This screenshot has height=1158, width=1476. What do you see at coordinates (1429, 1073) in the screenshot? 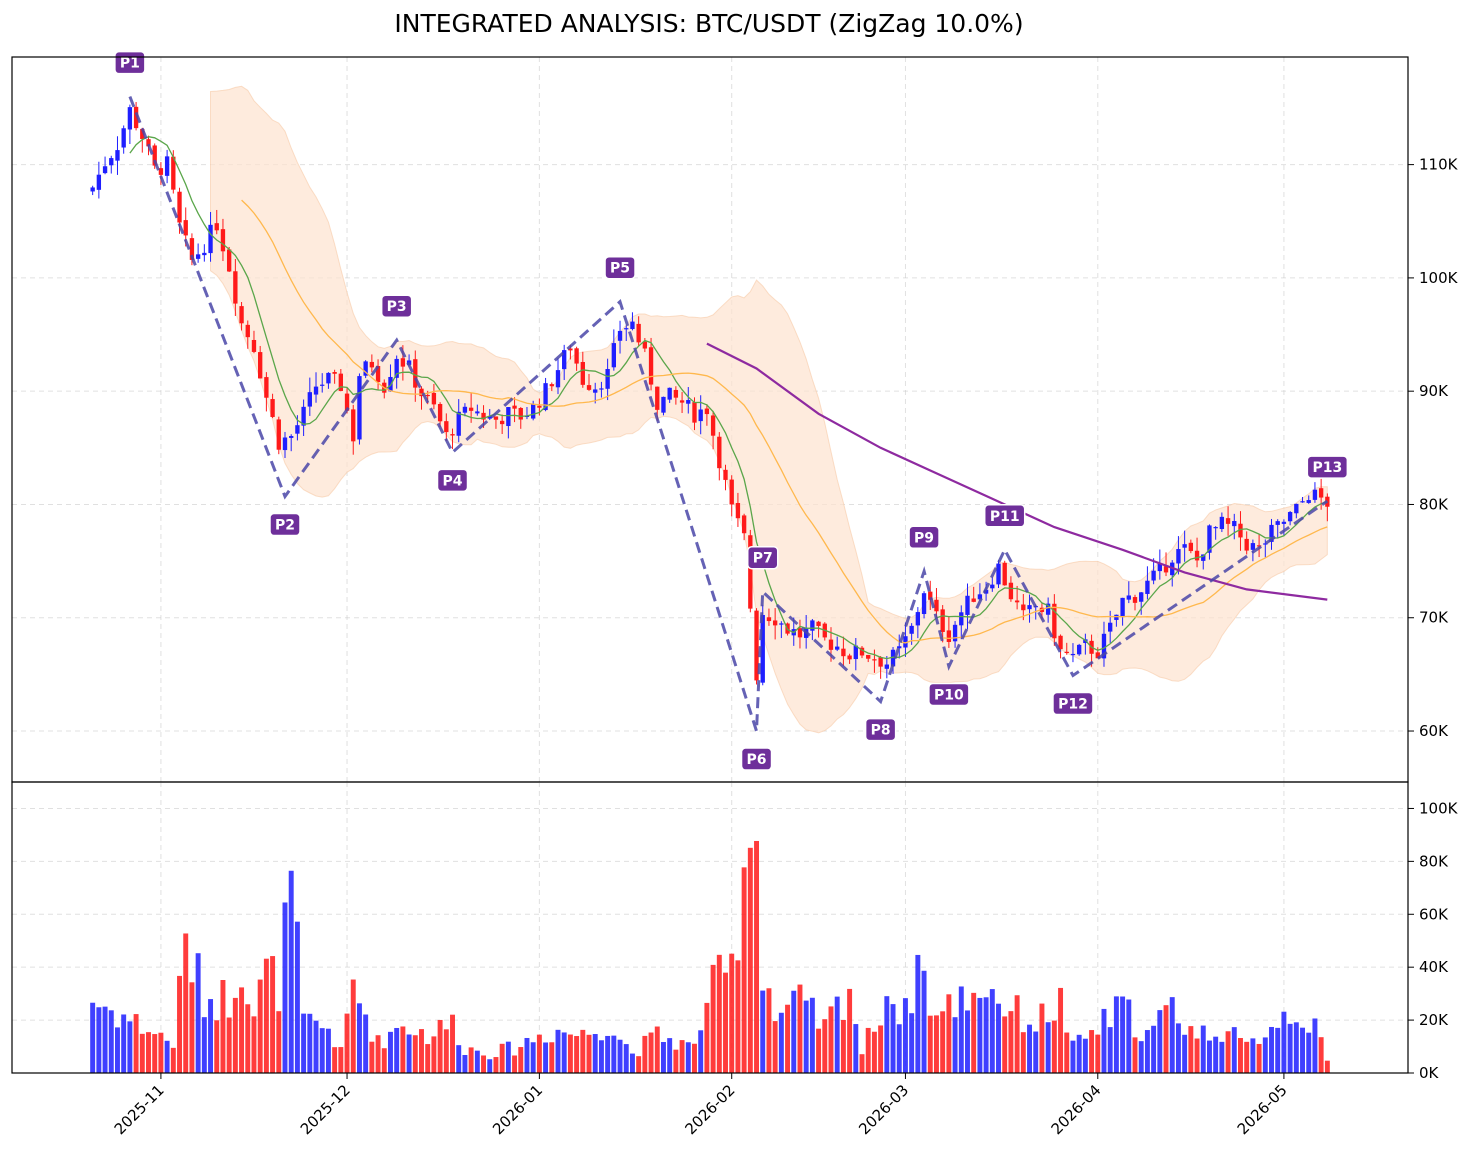
I see `volume-tick-label: 0K` at bounding box center [1429, 1073].